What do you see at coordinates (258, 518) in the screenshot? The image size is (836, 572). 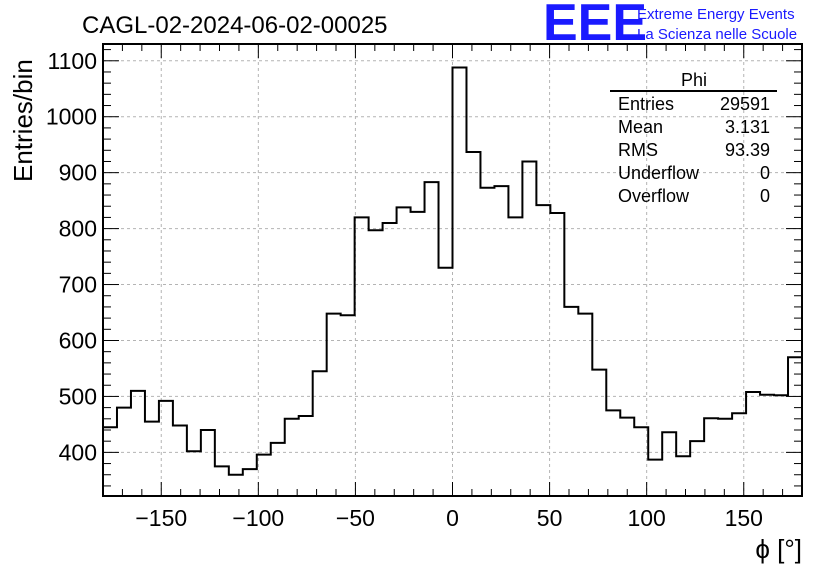 I see `x-tick-label: −100` at bounding box center [258, 518].